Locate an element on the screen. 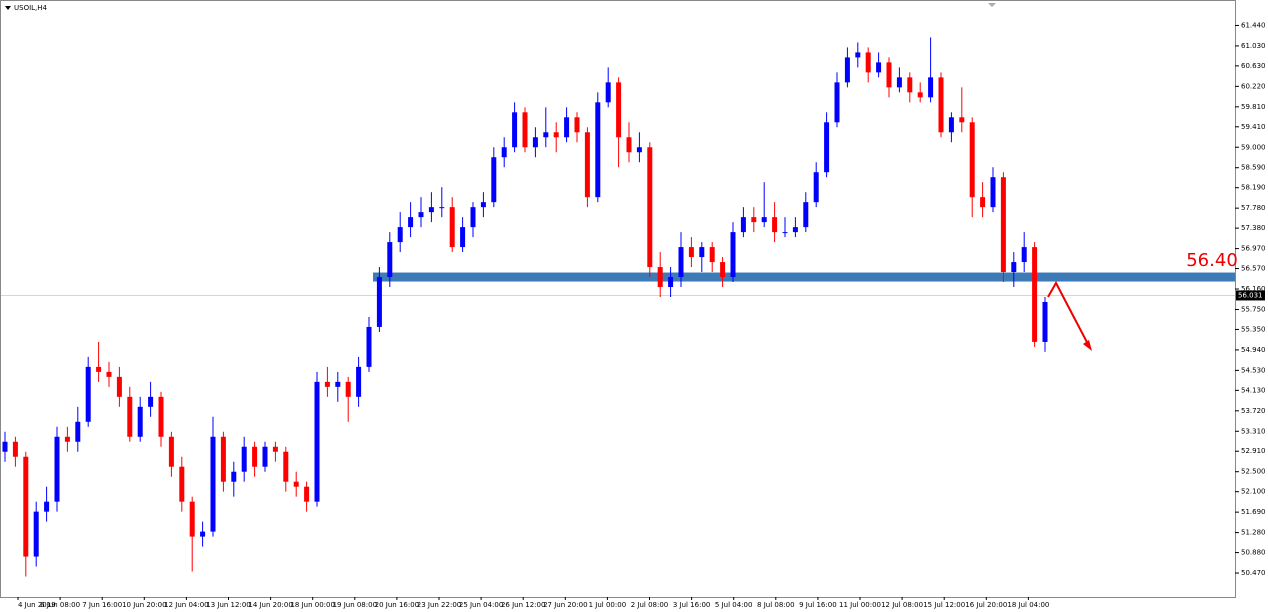 This screenshot has width=1268, height=612. y-tick-label: 59.810 is located at coordinates (1253, 107).